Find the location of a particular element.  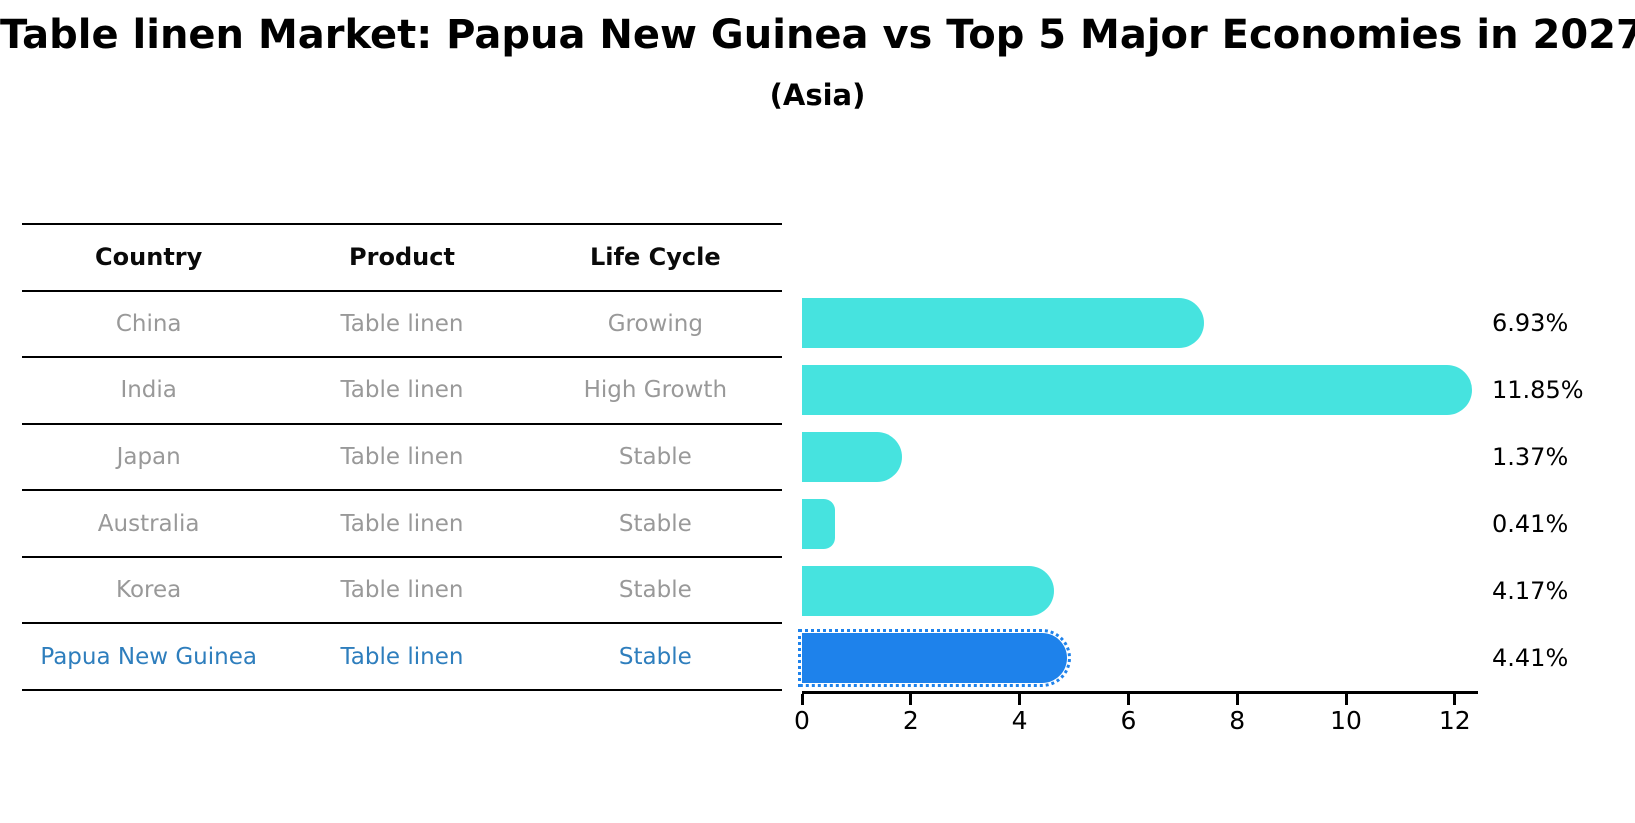

x-axis-tick-label: 4 is located at coordinates (1019, 720).